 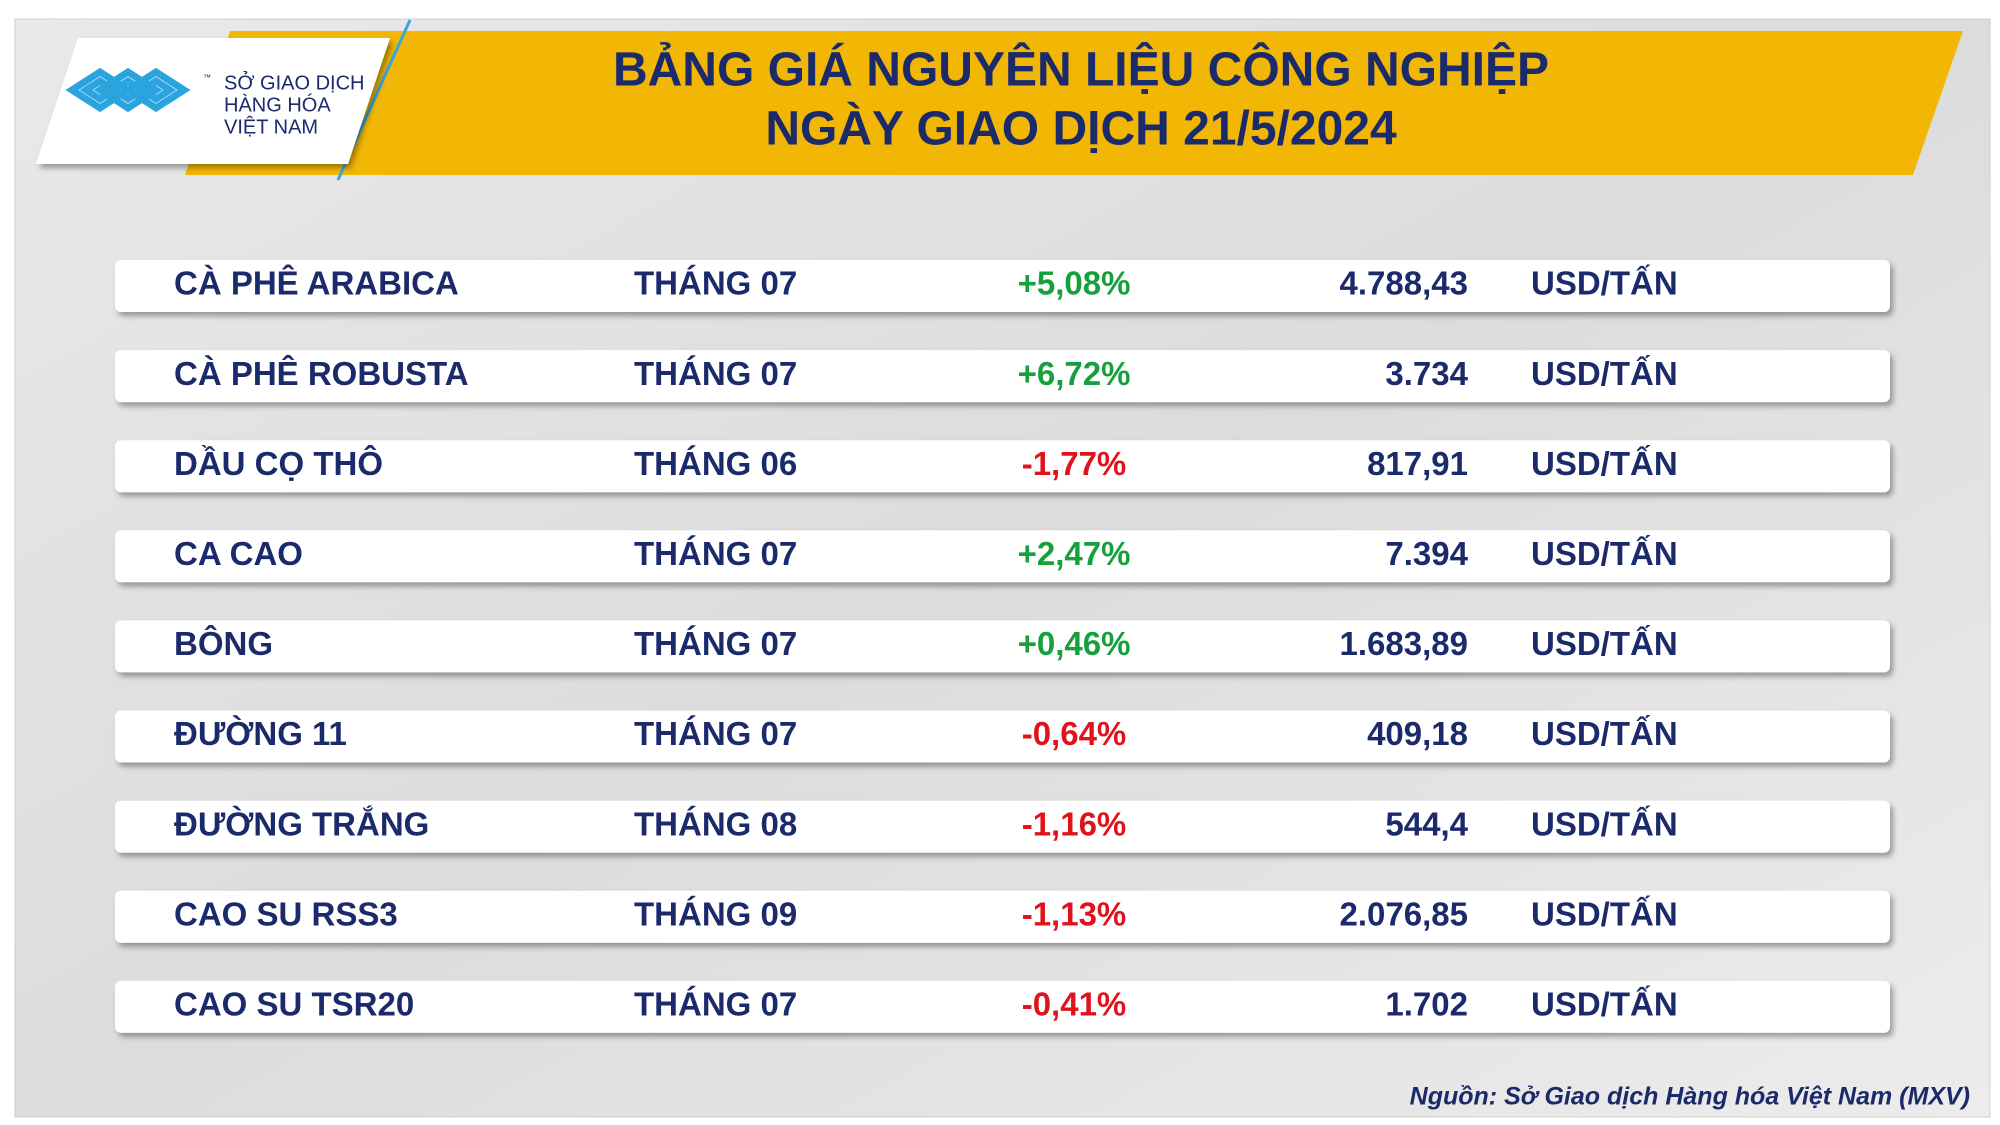 I want to click on commodity: DẦU CỌ THÔ, so click(x=278, y=463).